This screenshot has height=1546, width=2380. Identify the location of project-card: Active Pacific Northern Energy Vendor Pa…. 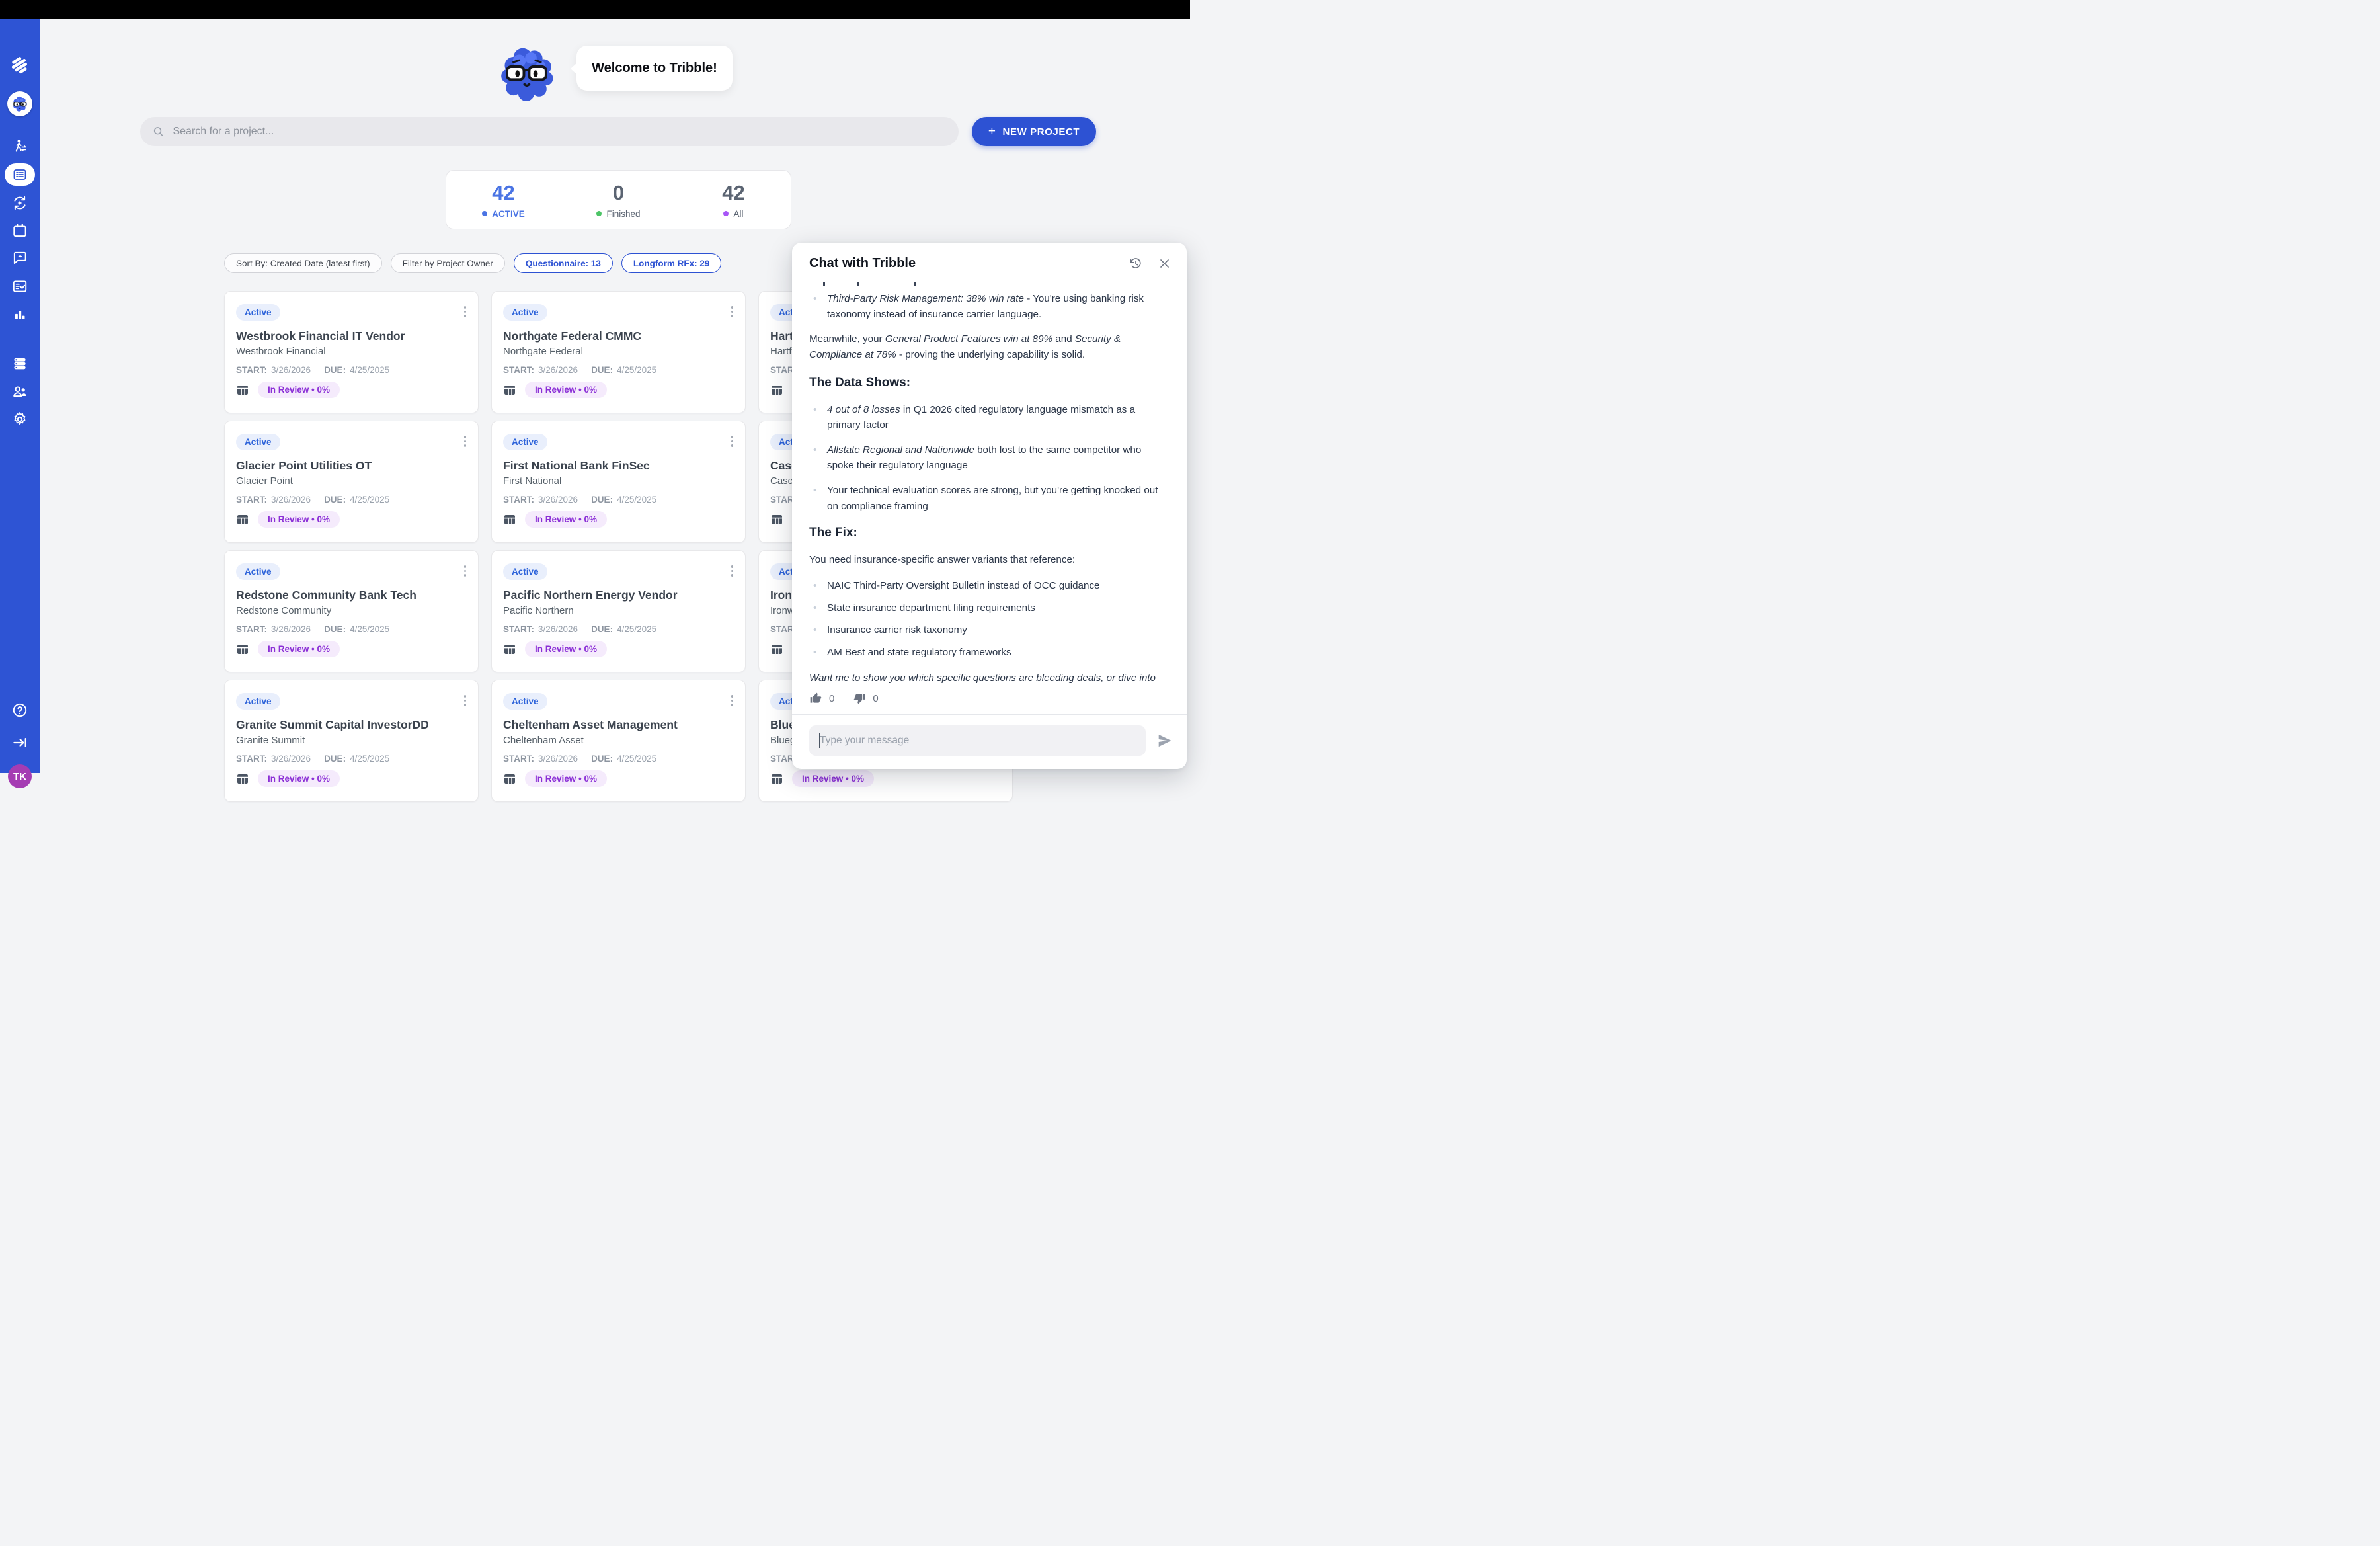
(618, 611).